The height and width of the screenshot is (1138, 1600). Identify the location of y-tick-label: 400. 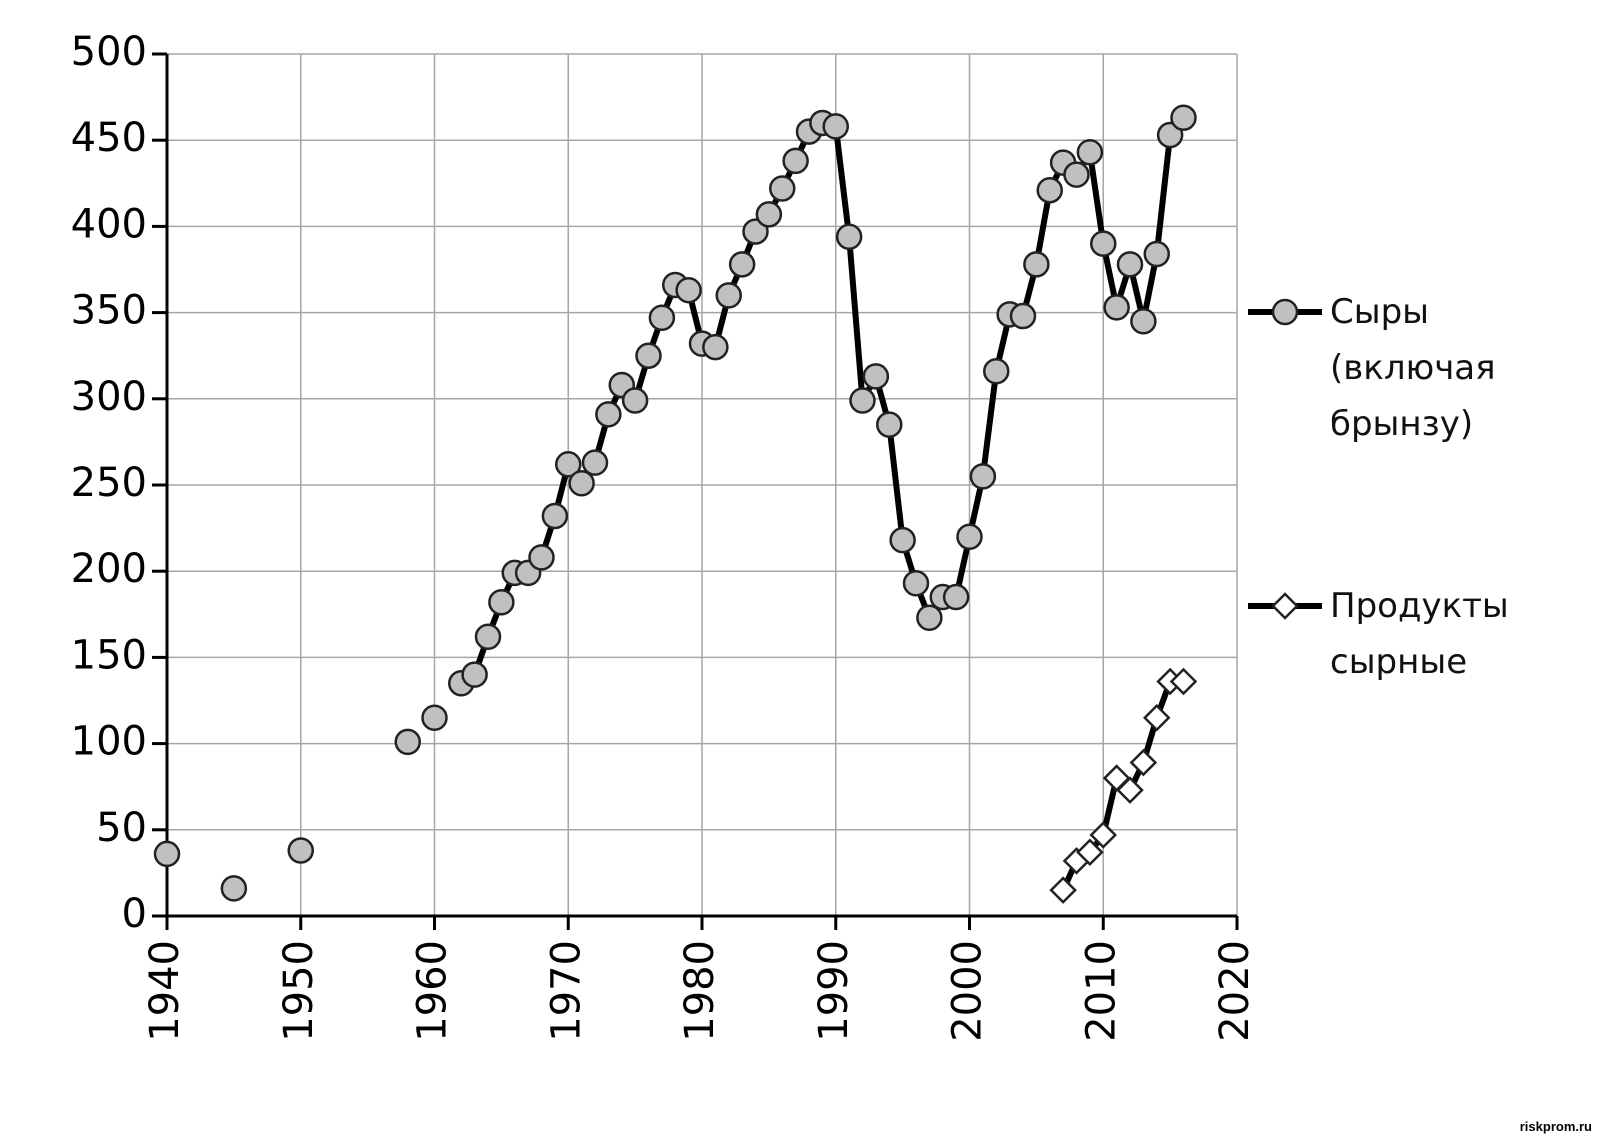
(109, 224).